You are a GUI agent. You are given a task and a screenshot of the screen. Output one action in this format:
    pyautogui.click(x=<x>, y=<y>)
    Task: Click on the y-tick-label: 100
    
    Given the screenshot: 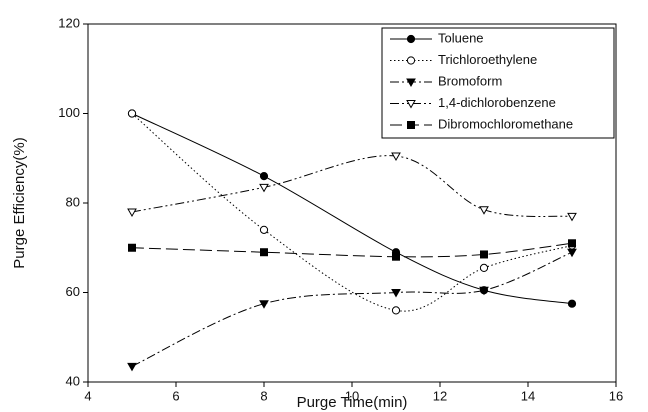 What is the action you would take?
    pyautogui.click(x=69, y=112)
    